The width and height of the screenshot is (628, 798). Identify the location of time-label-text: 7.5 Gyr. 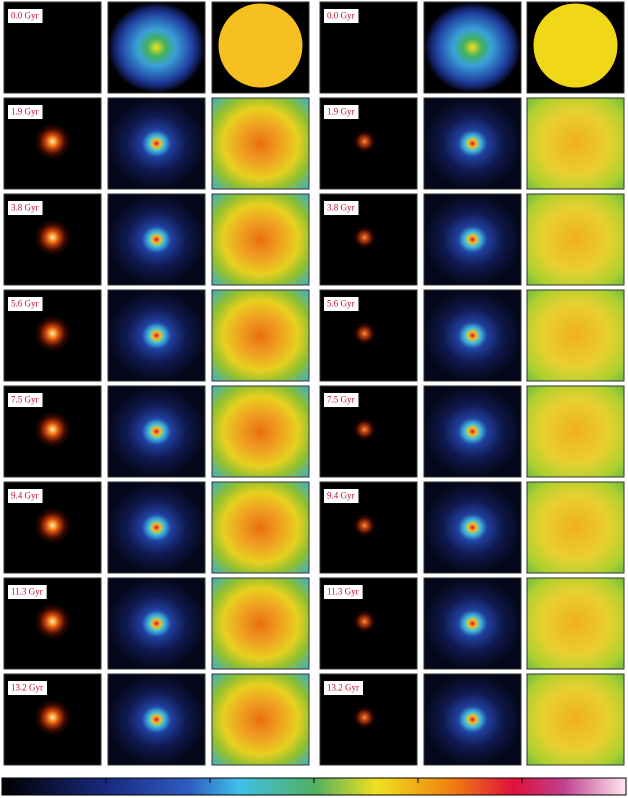
(341, 400).